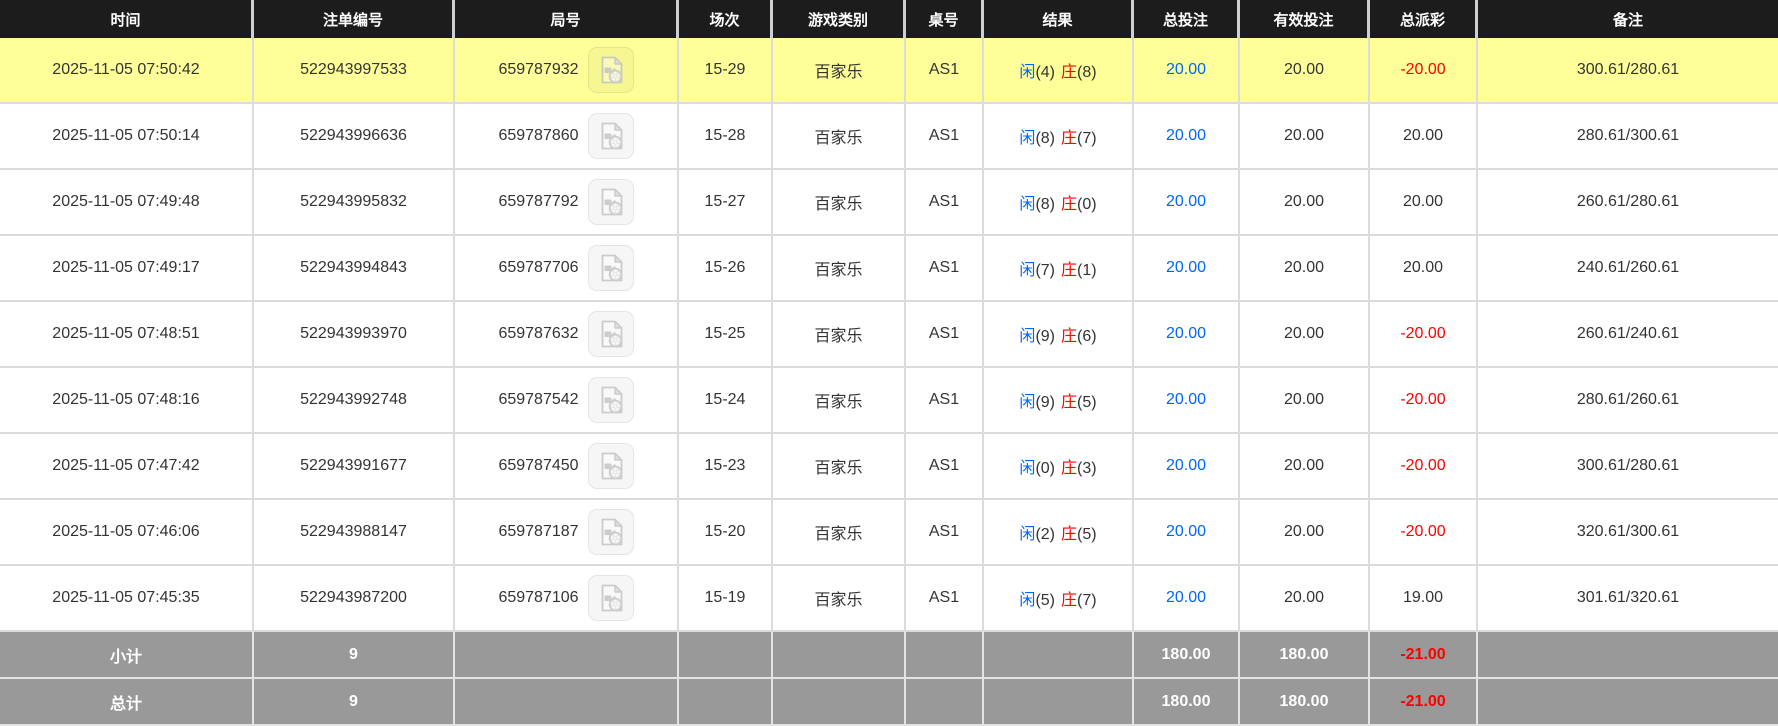 The image size is (1778, 726). I want to click on cell-session: 15-26, so click(726, 269).